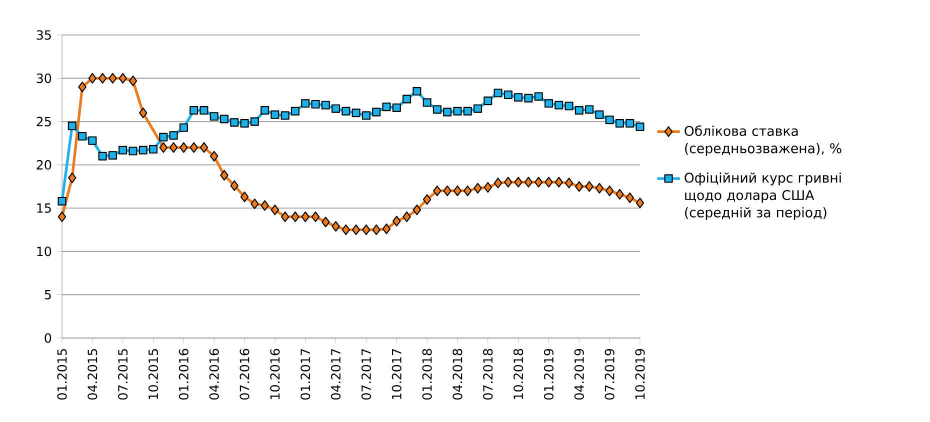 Image resolution: width=930 pixels, height=422 pixels. I want to click on y-tick-label: 15, so click(44, 208).